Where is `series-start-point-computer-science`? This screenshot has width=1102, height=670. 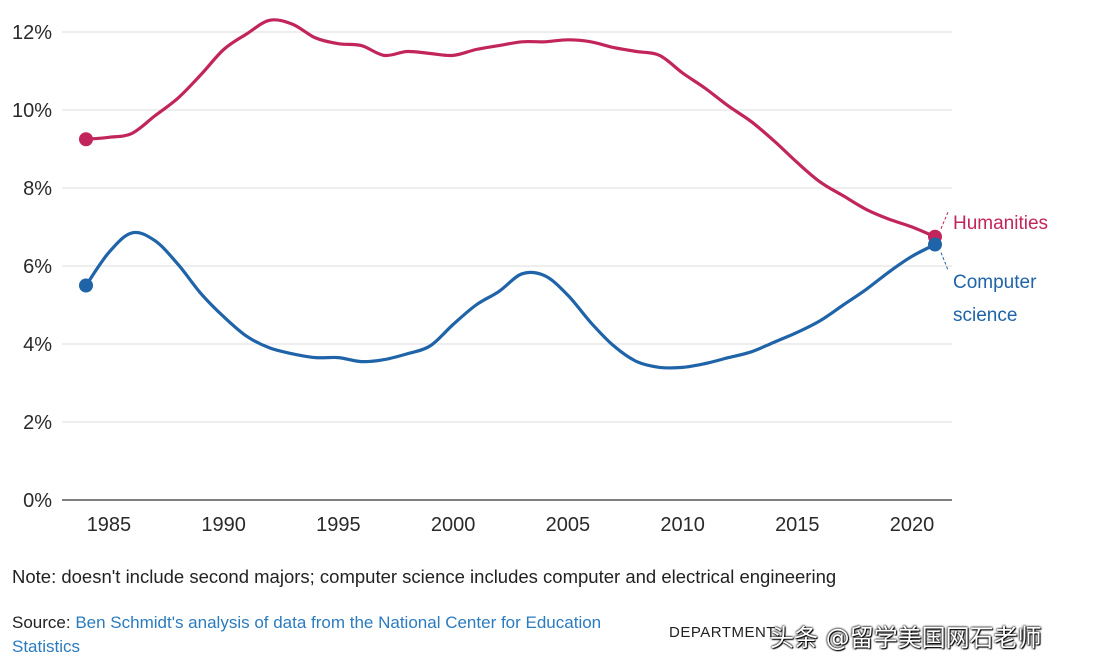 series-start-point-computer-science is located at coordinates (86, 285).